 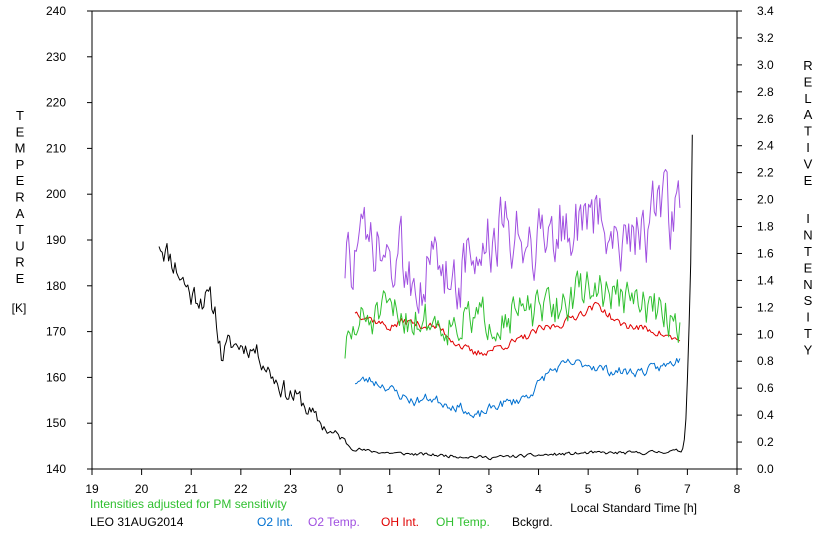 What do you see at coordinates (56, 286) in the screenshot?
I see `left-tick-label: 180` at bounding box center [56, 286].